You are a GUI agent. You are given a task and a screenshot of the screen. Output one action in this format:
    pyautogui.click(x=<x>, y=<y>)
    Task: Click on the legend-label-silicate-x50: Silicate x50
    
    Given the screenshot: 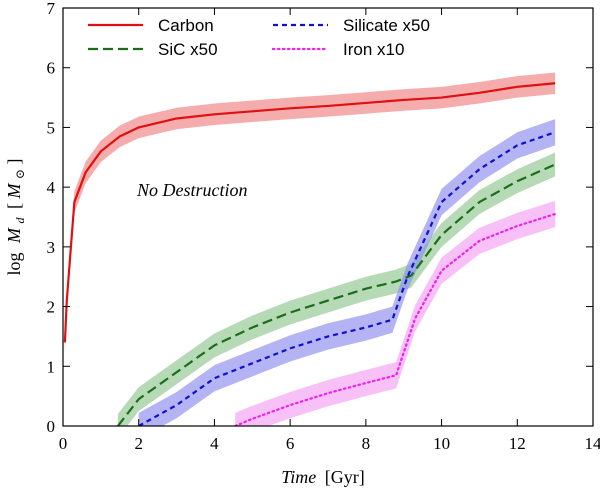 What is the action you would take?
    pyautogui.click(x=386, y=25)
    